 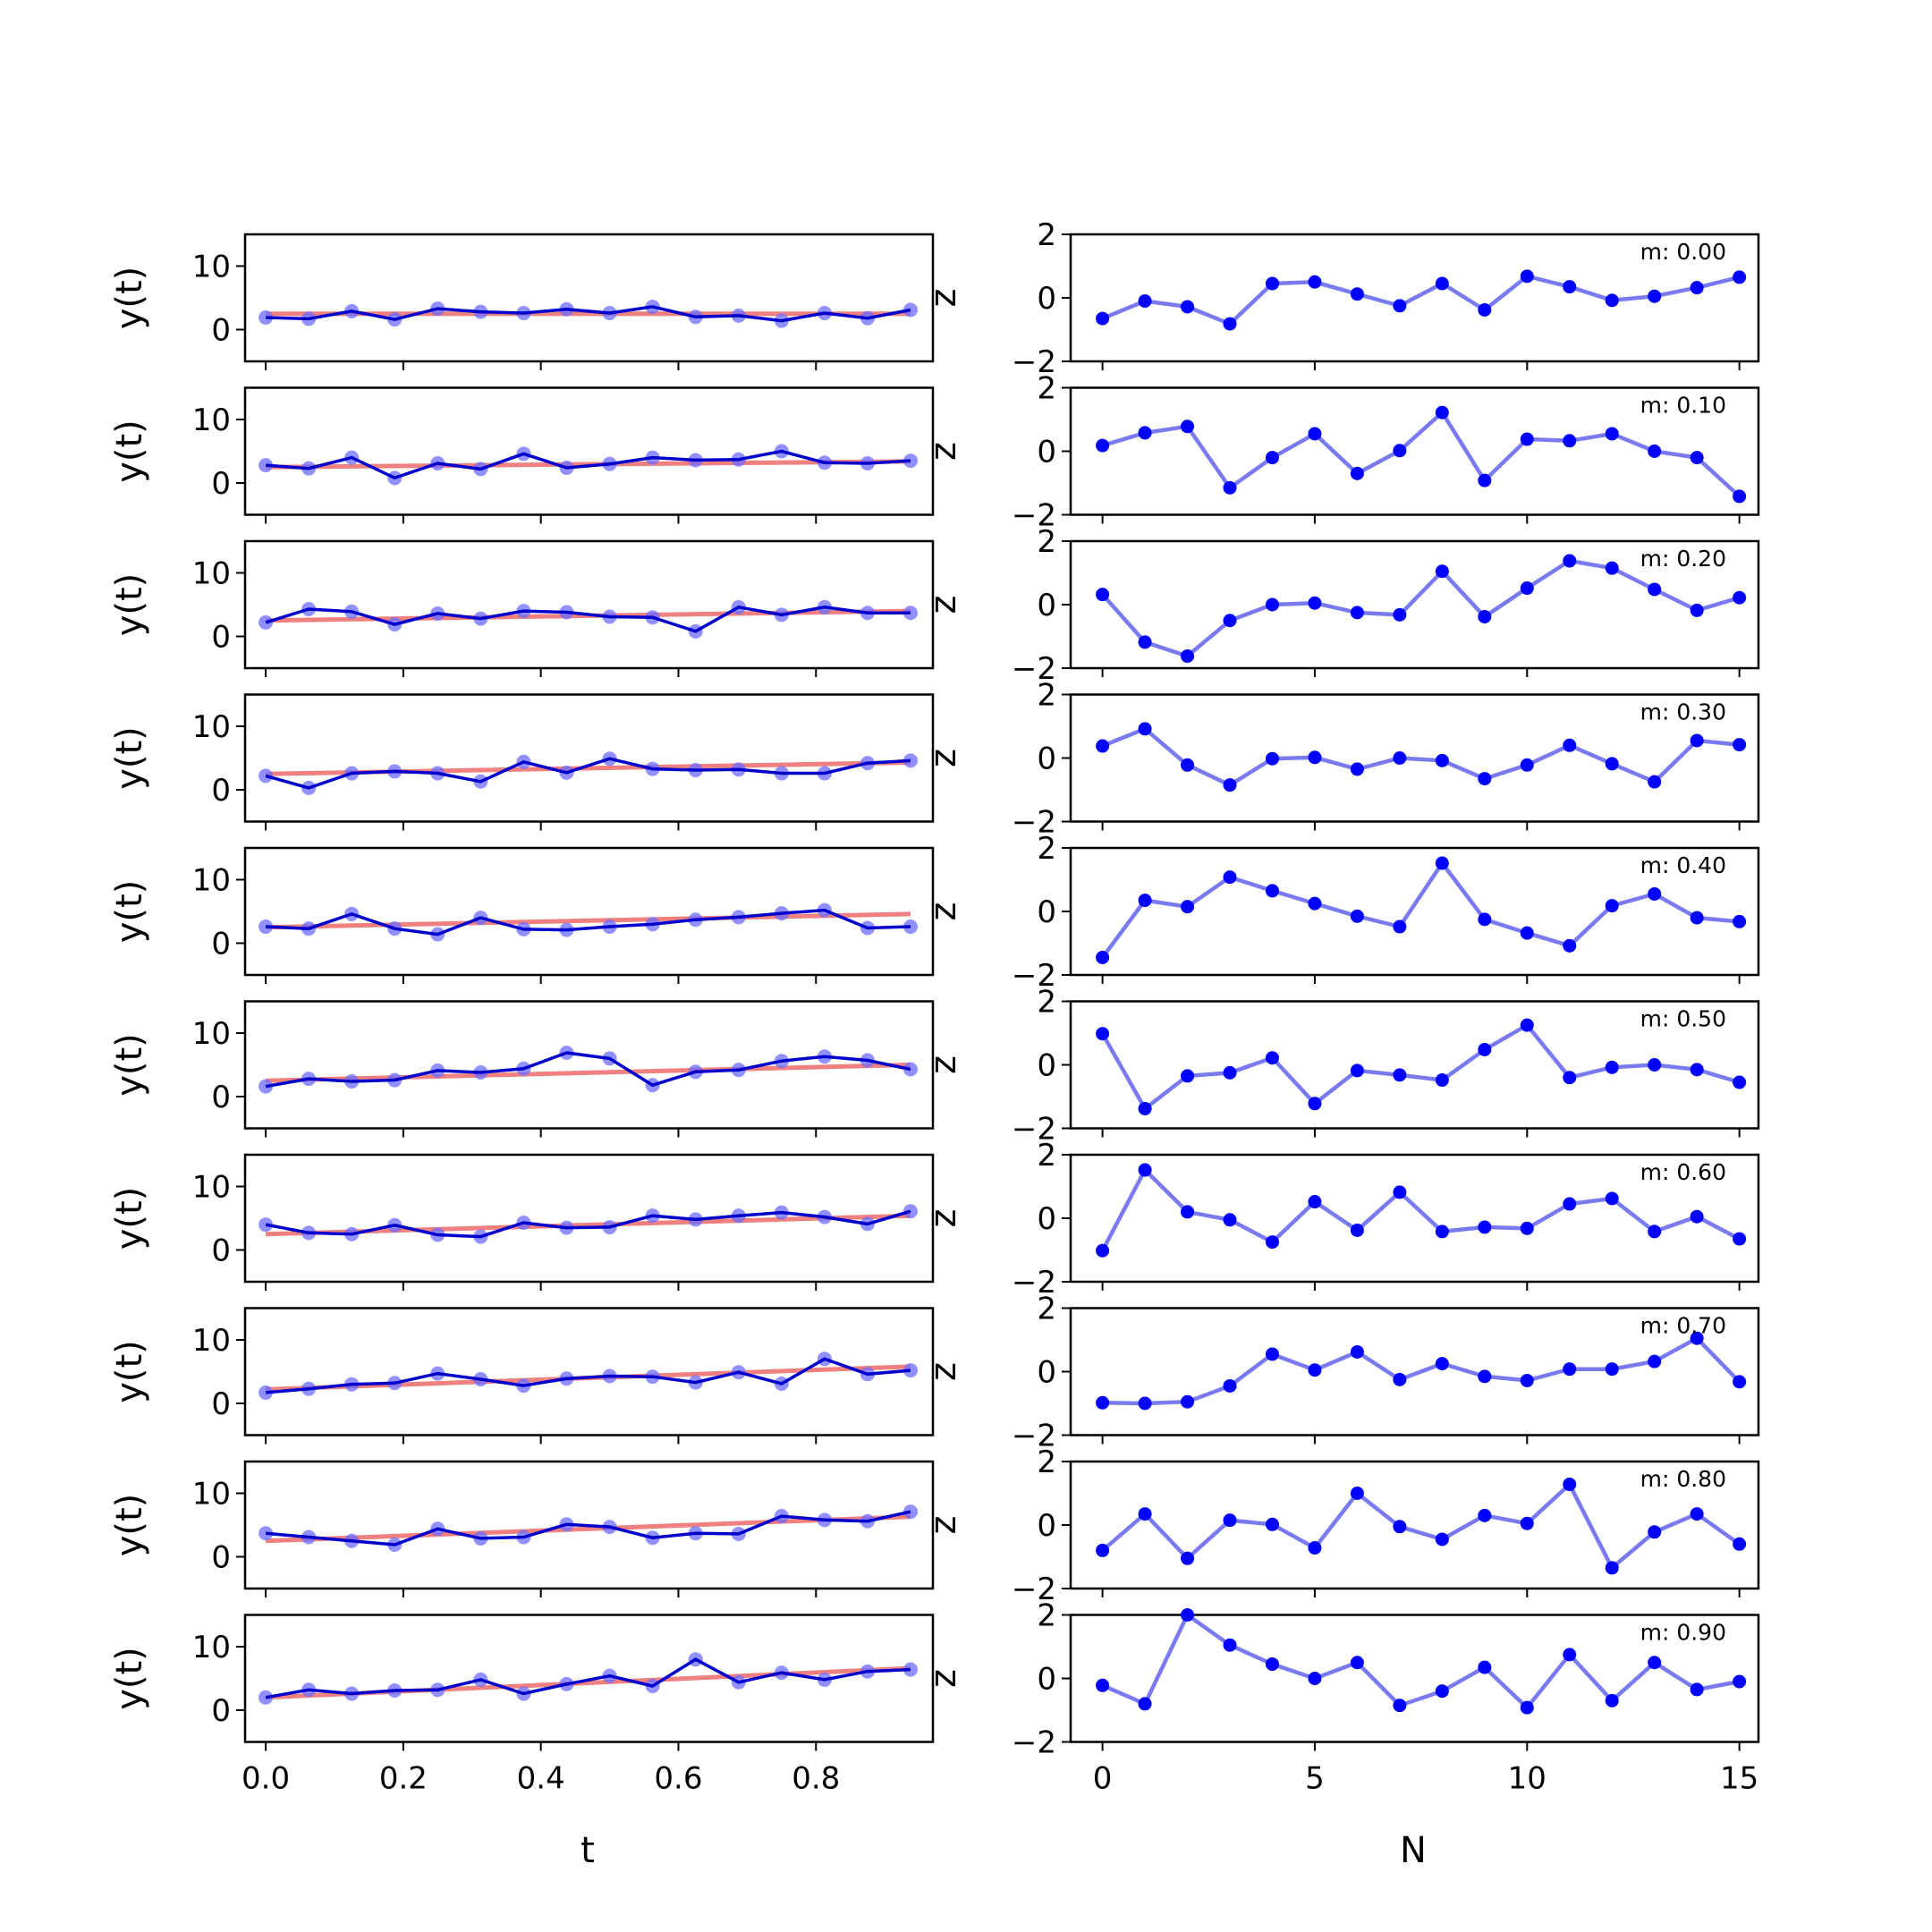 I want to click on right-subplot: −2 0 2 m: 0.30 z, so click(x=1341, y=759).